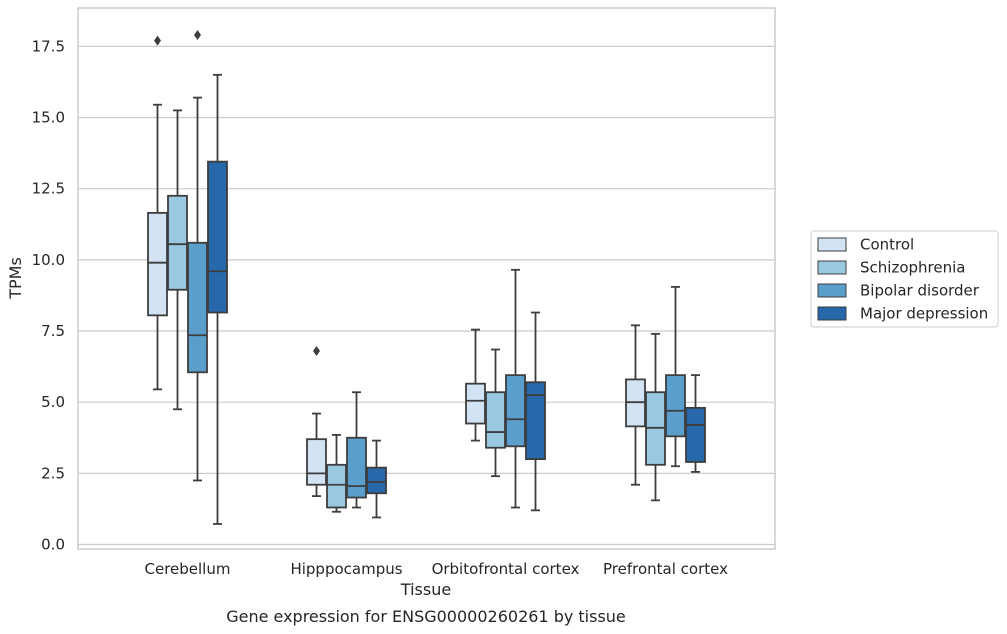 The height and width of the screenshot is (634, 1007). I want to click on box-bipolar-disorder-prefrontal-cortex, so click(675, 376).